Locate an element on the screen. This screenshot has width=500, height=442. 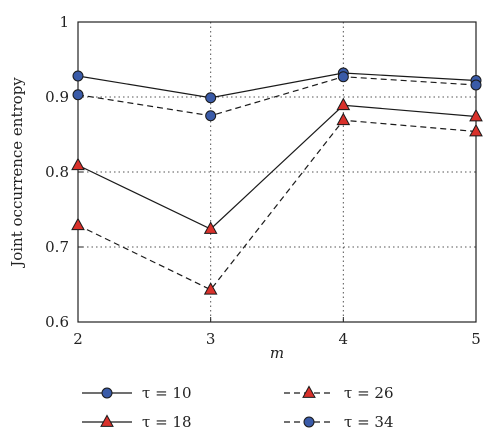
y-axis-title: Joint occurrence entropy is located at coordinates (17, 173).